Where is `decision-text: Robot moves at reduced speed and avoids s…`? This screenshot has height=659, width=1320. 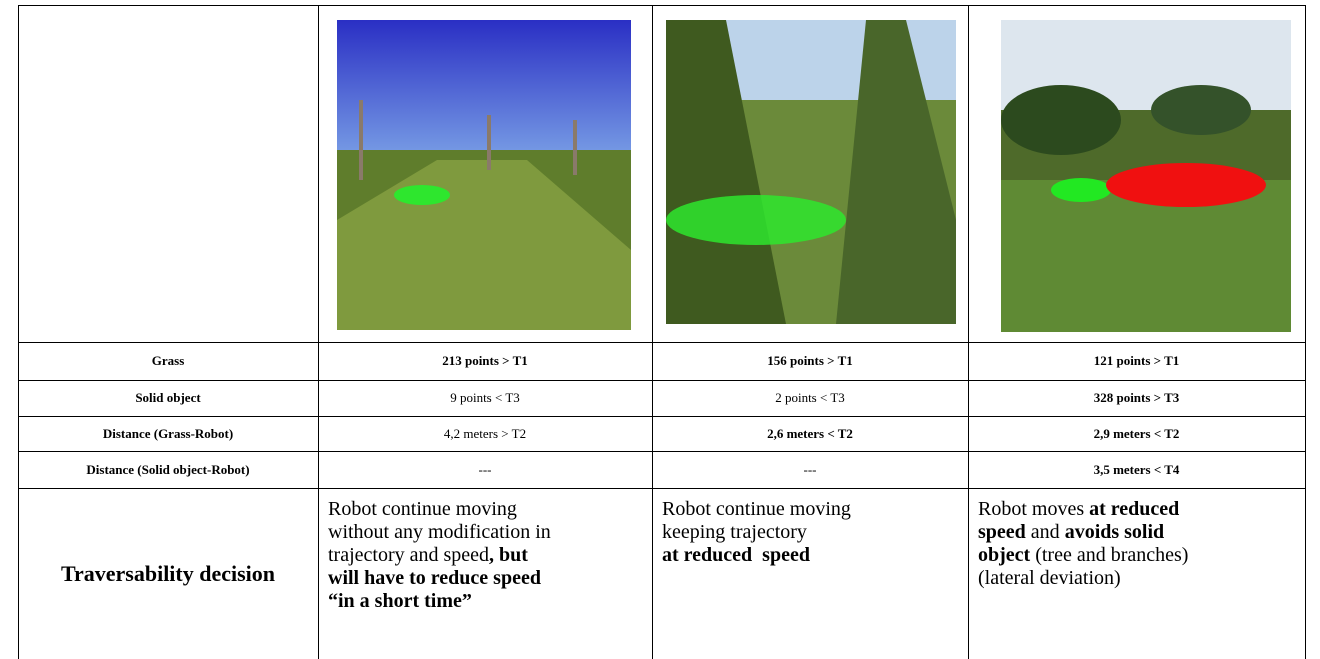 decision-text: Robot moves at reduced speed and avoids s… is located at coordinates (1083, 544).